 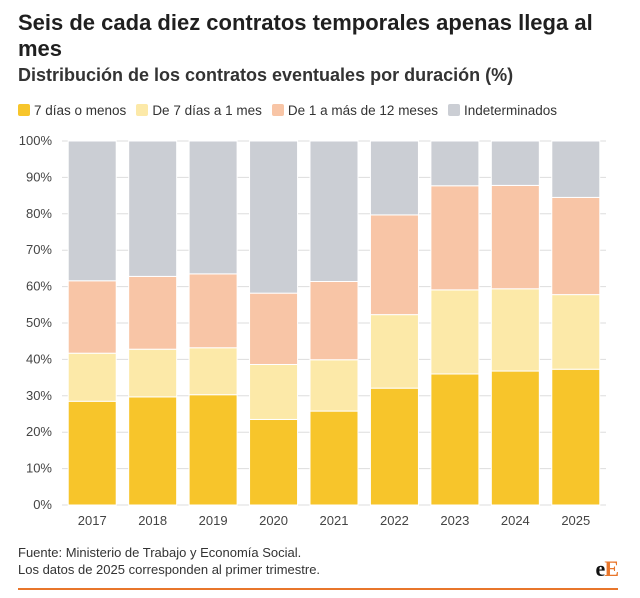 I want to click on x-tick-label-2018: 2018, so click(x=152, y=520).